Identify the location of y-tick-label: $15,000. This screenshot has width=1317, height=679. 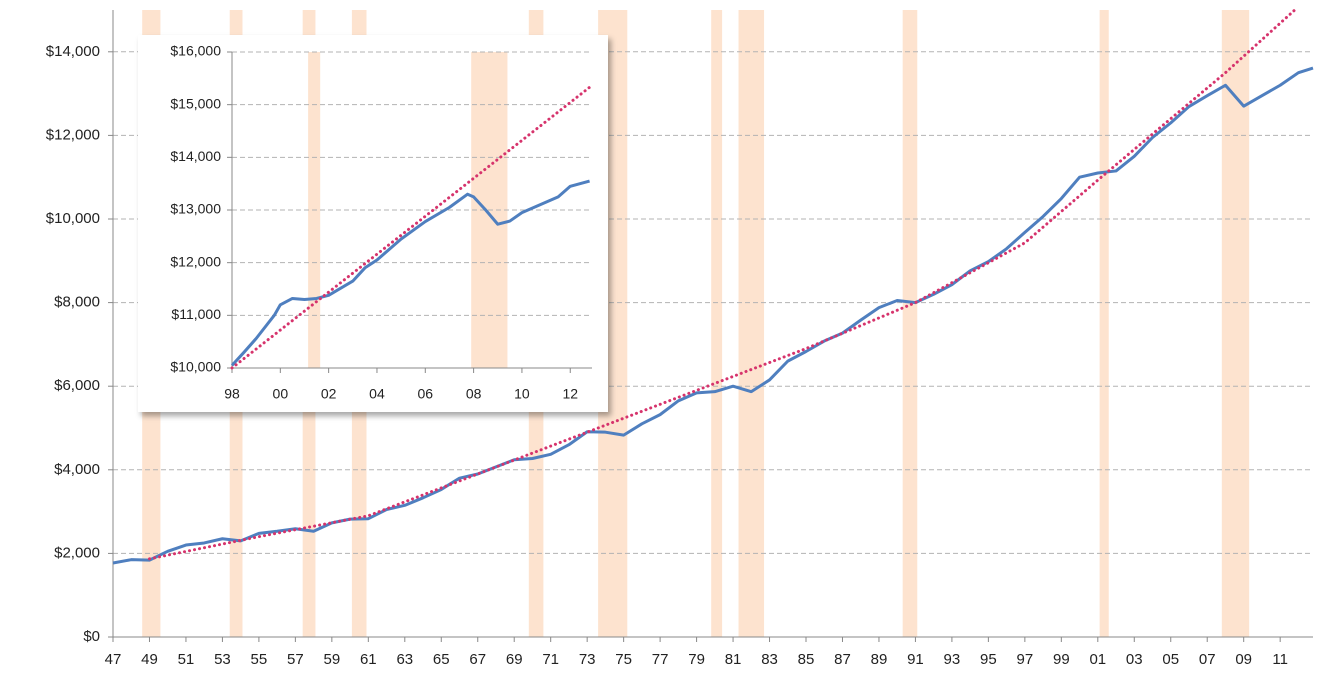
(195, 103).